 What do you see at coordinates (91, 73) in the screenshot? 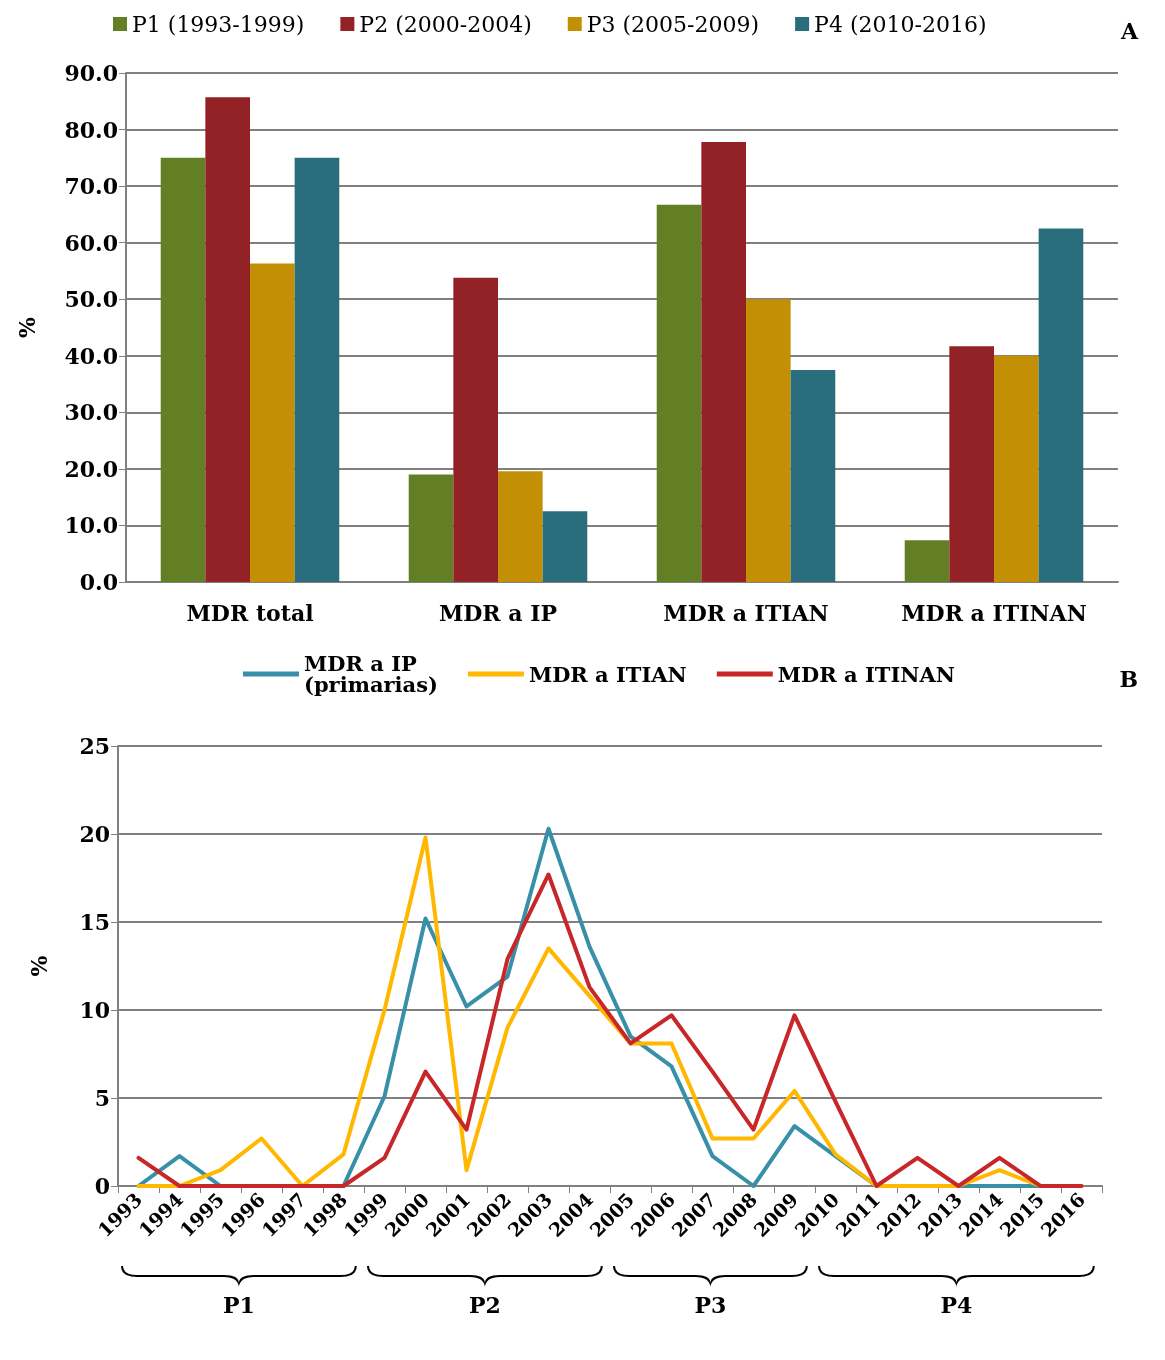
I see `y-tick-label: 90.0` at bounding box center [91, 73].